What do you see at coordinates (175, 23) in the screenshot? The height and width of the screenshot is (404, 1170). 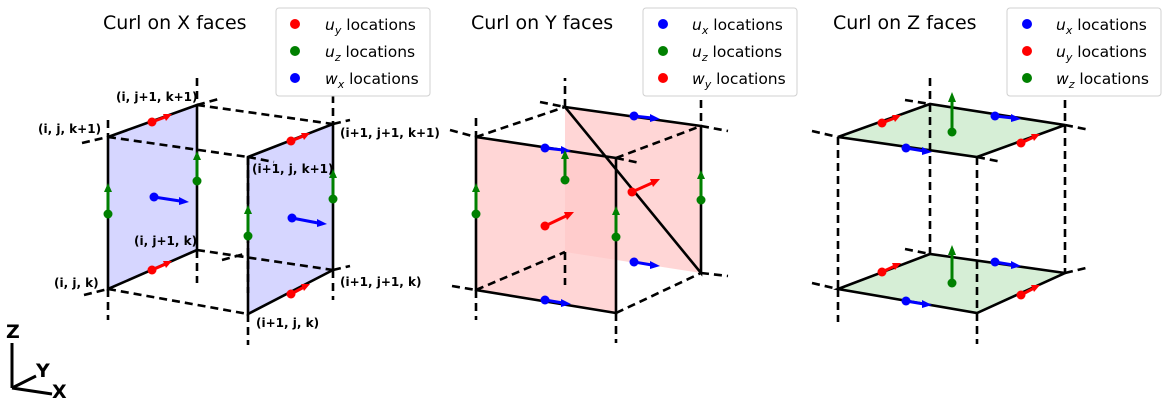 I see `panel-title: Curl on X faces` at bounding box center [175, 23].